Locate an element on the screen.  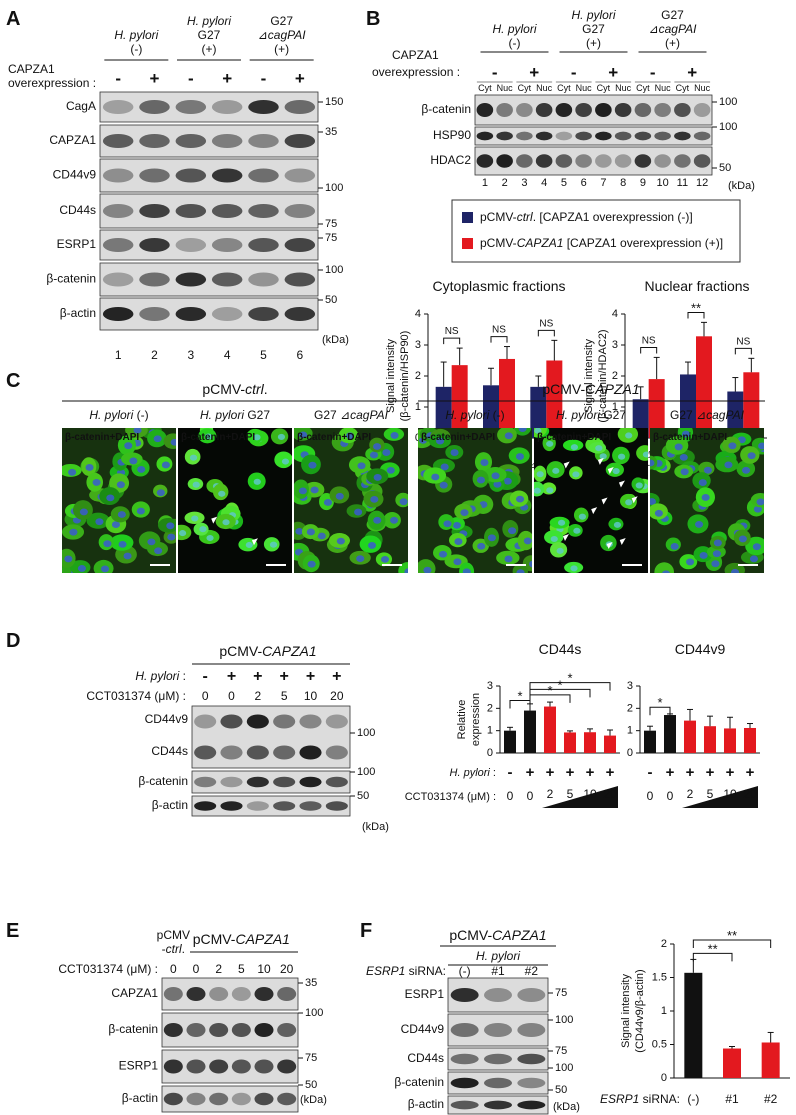
text-run: 2 is located at coordinates (218, 969).